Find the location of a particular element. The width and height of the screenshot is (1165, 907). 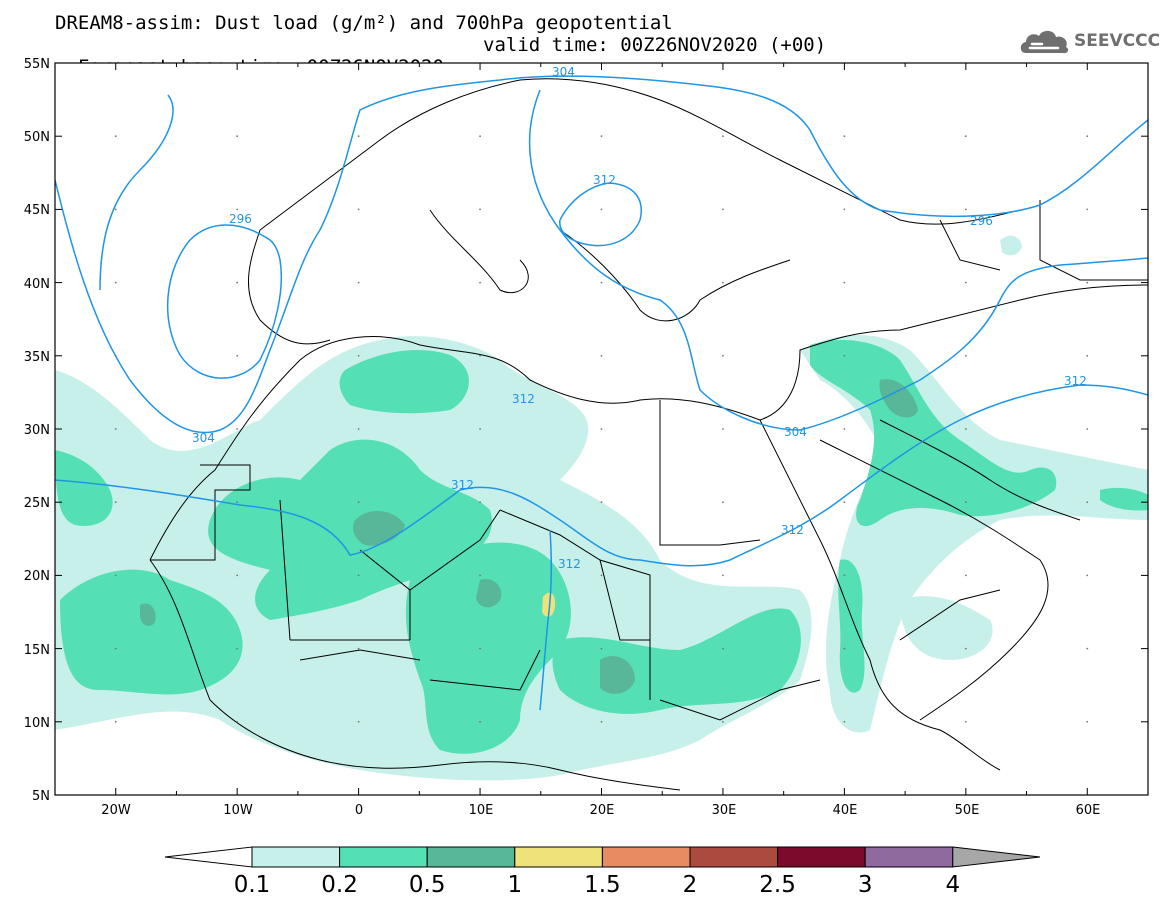

lat-label: 10N is located at coordinates (37, 723).